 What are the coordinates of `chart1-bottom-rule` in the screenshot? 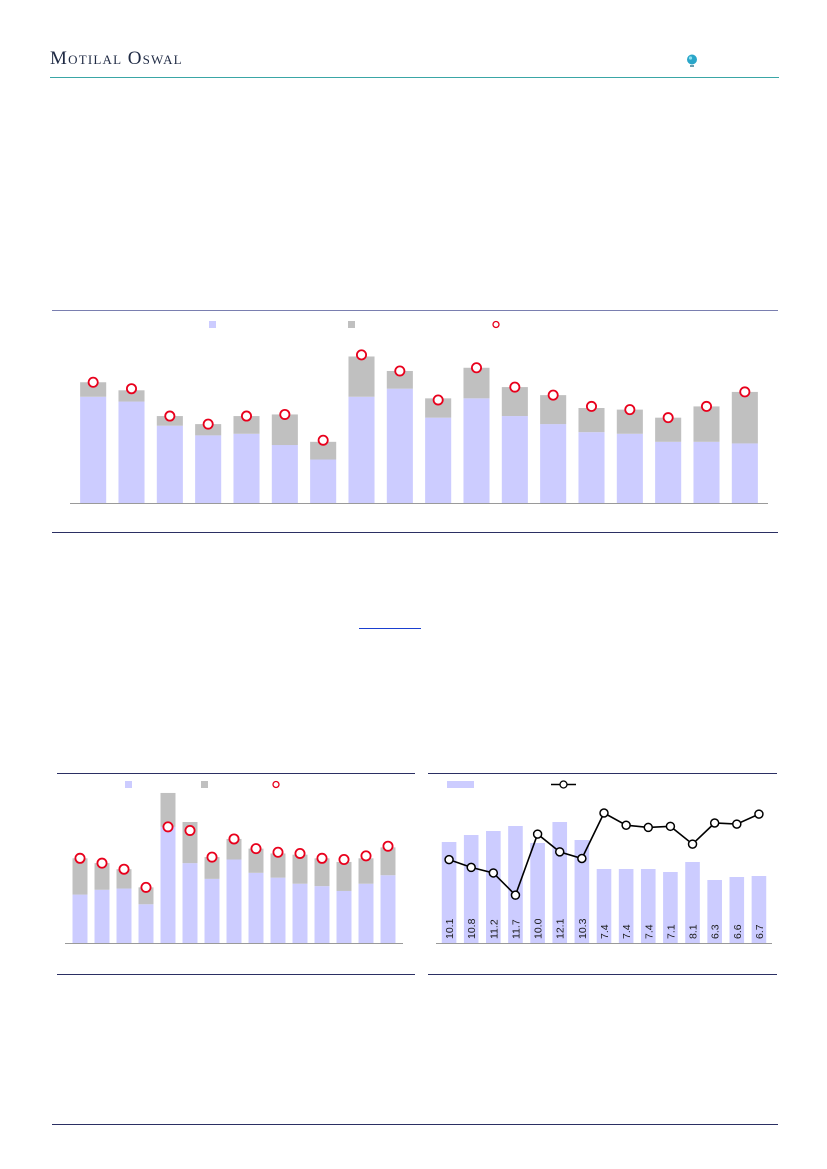 It's located at (415, 532).